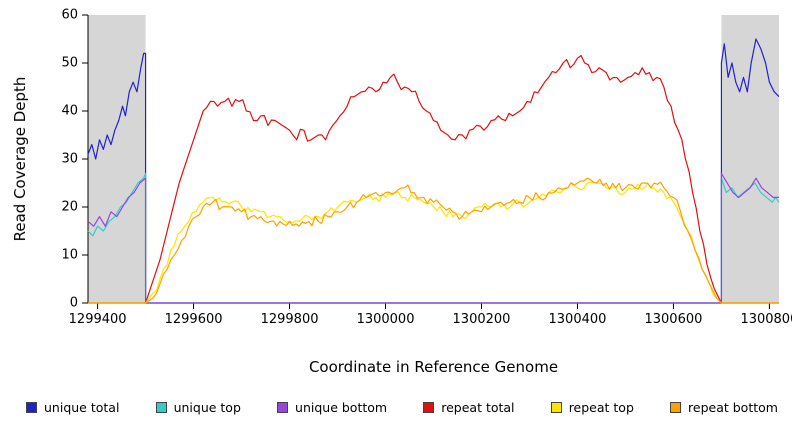 The width and height of the screenshot is (792, 432). Describe the element at coordinates (82, 407) in the screenshot. I see `legend-label: unique total` at that location.